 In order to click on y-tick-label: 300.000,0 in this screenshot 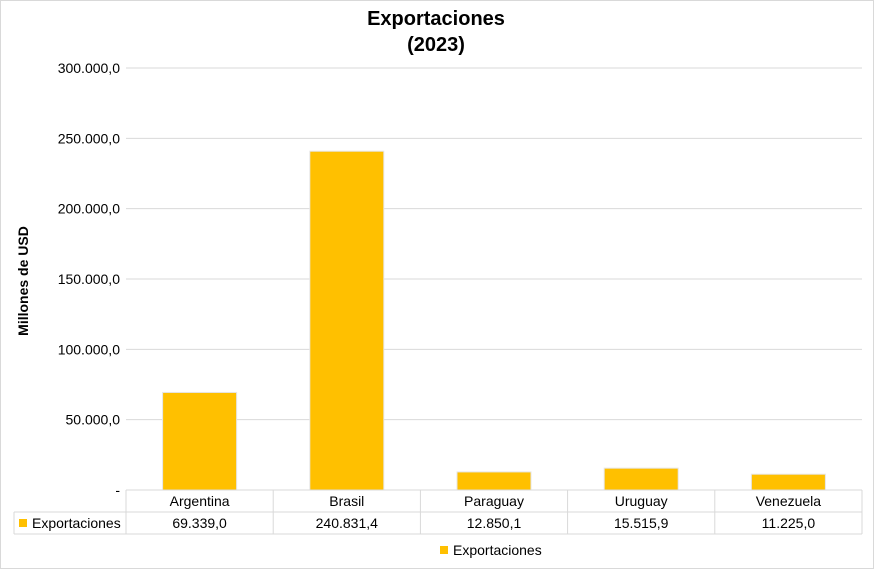, I will do `click(89, 68)`.